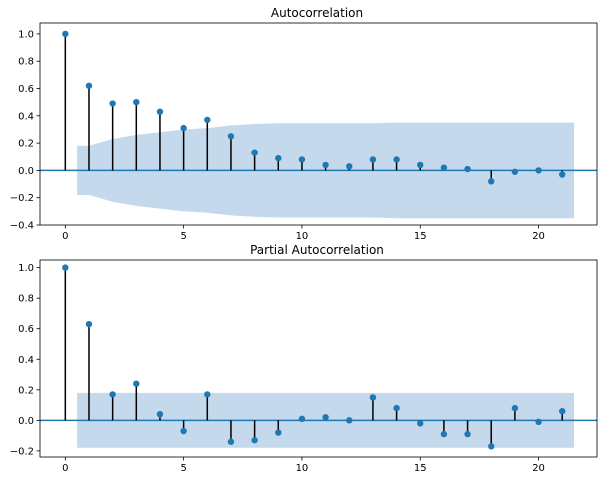  Describe the element at coordinates (22, 198) in the screenshot. I see `autocorrelation-y-tick-label-1: −0.2` at that location.